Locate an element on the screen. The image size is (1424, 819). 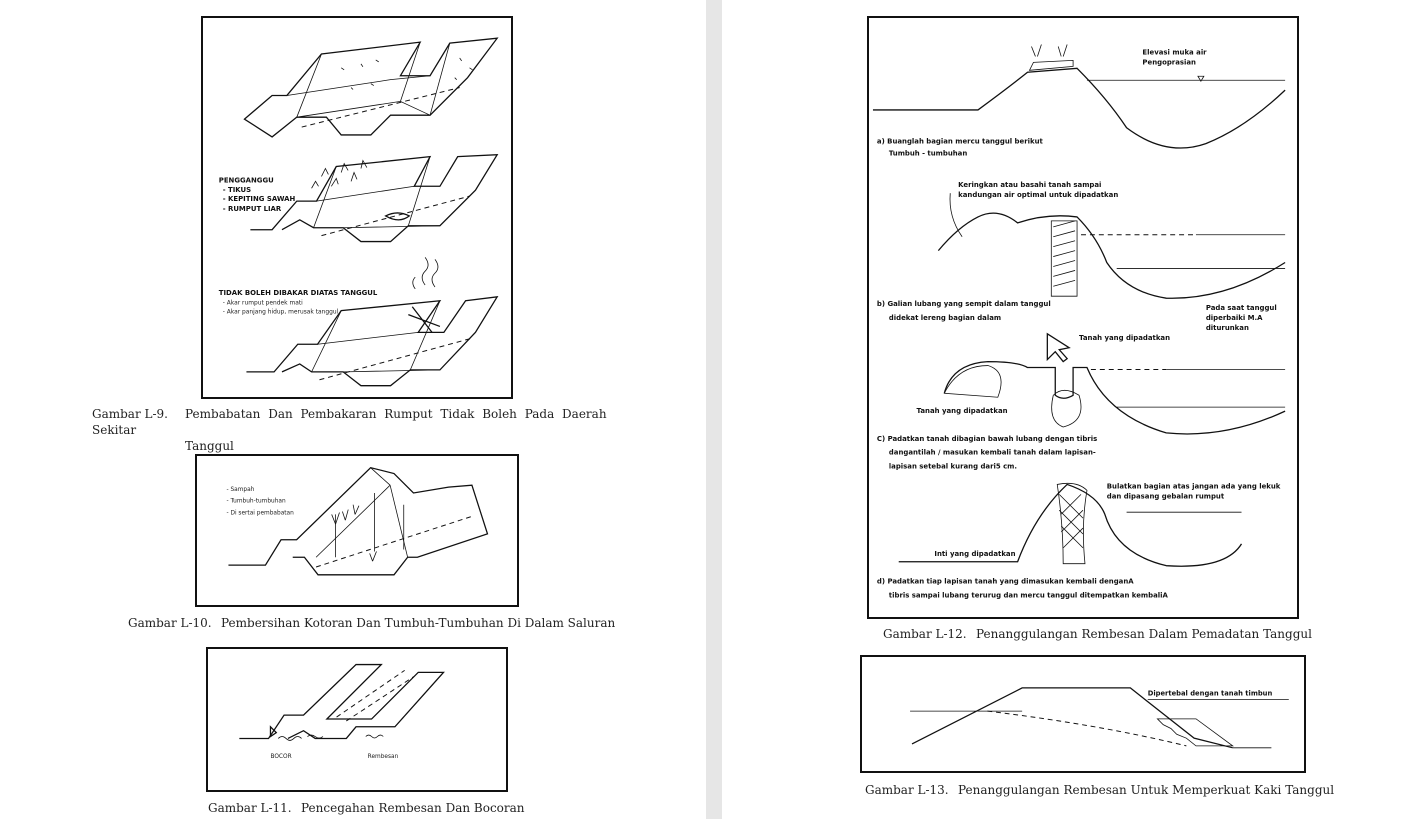
l11-label-bocor: BOCOR is located at coordinates (280, 757).